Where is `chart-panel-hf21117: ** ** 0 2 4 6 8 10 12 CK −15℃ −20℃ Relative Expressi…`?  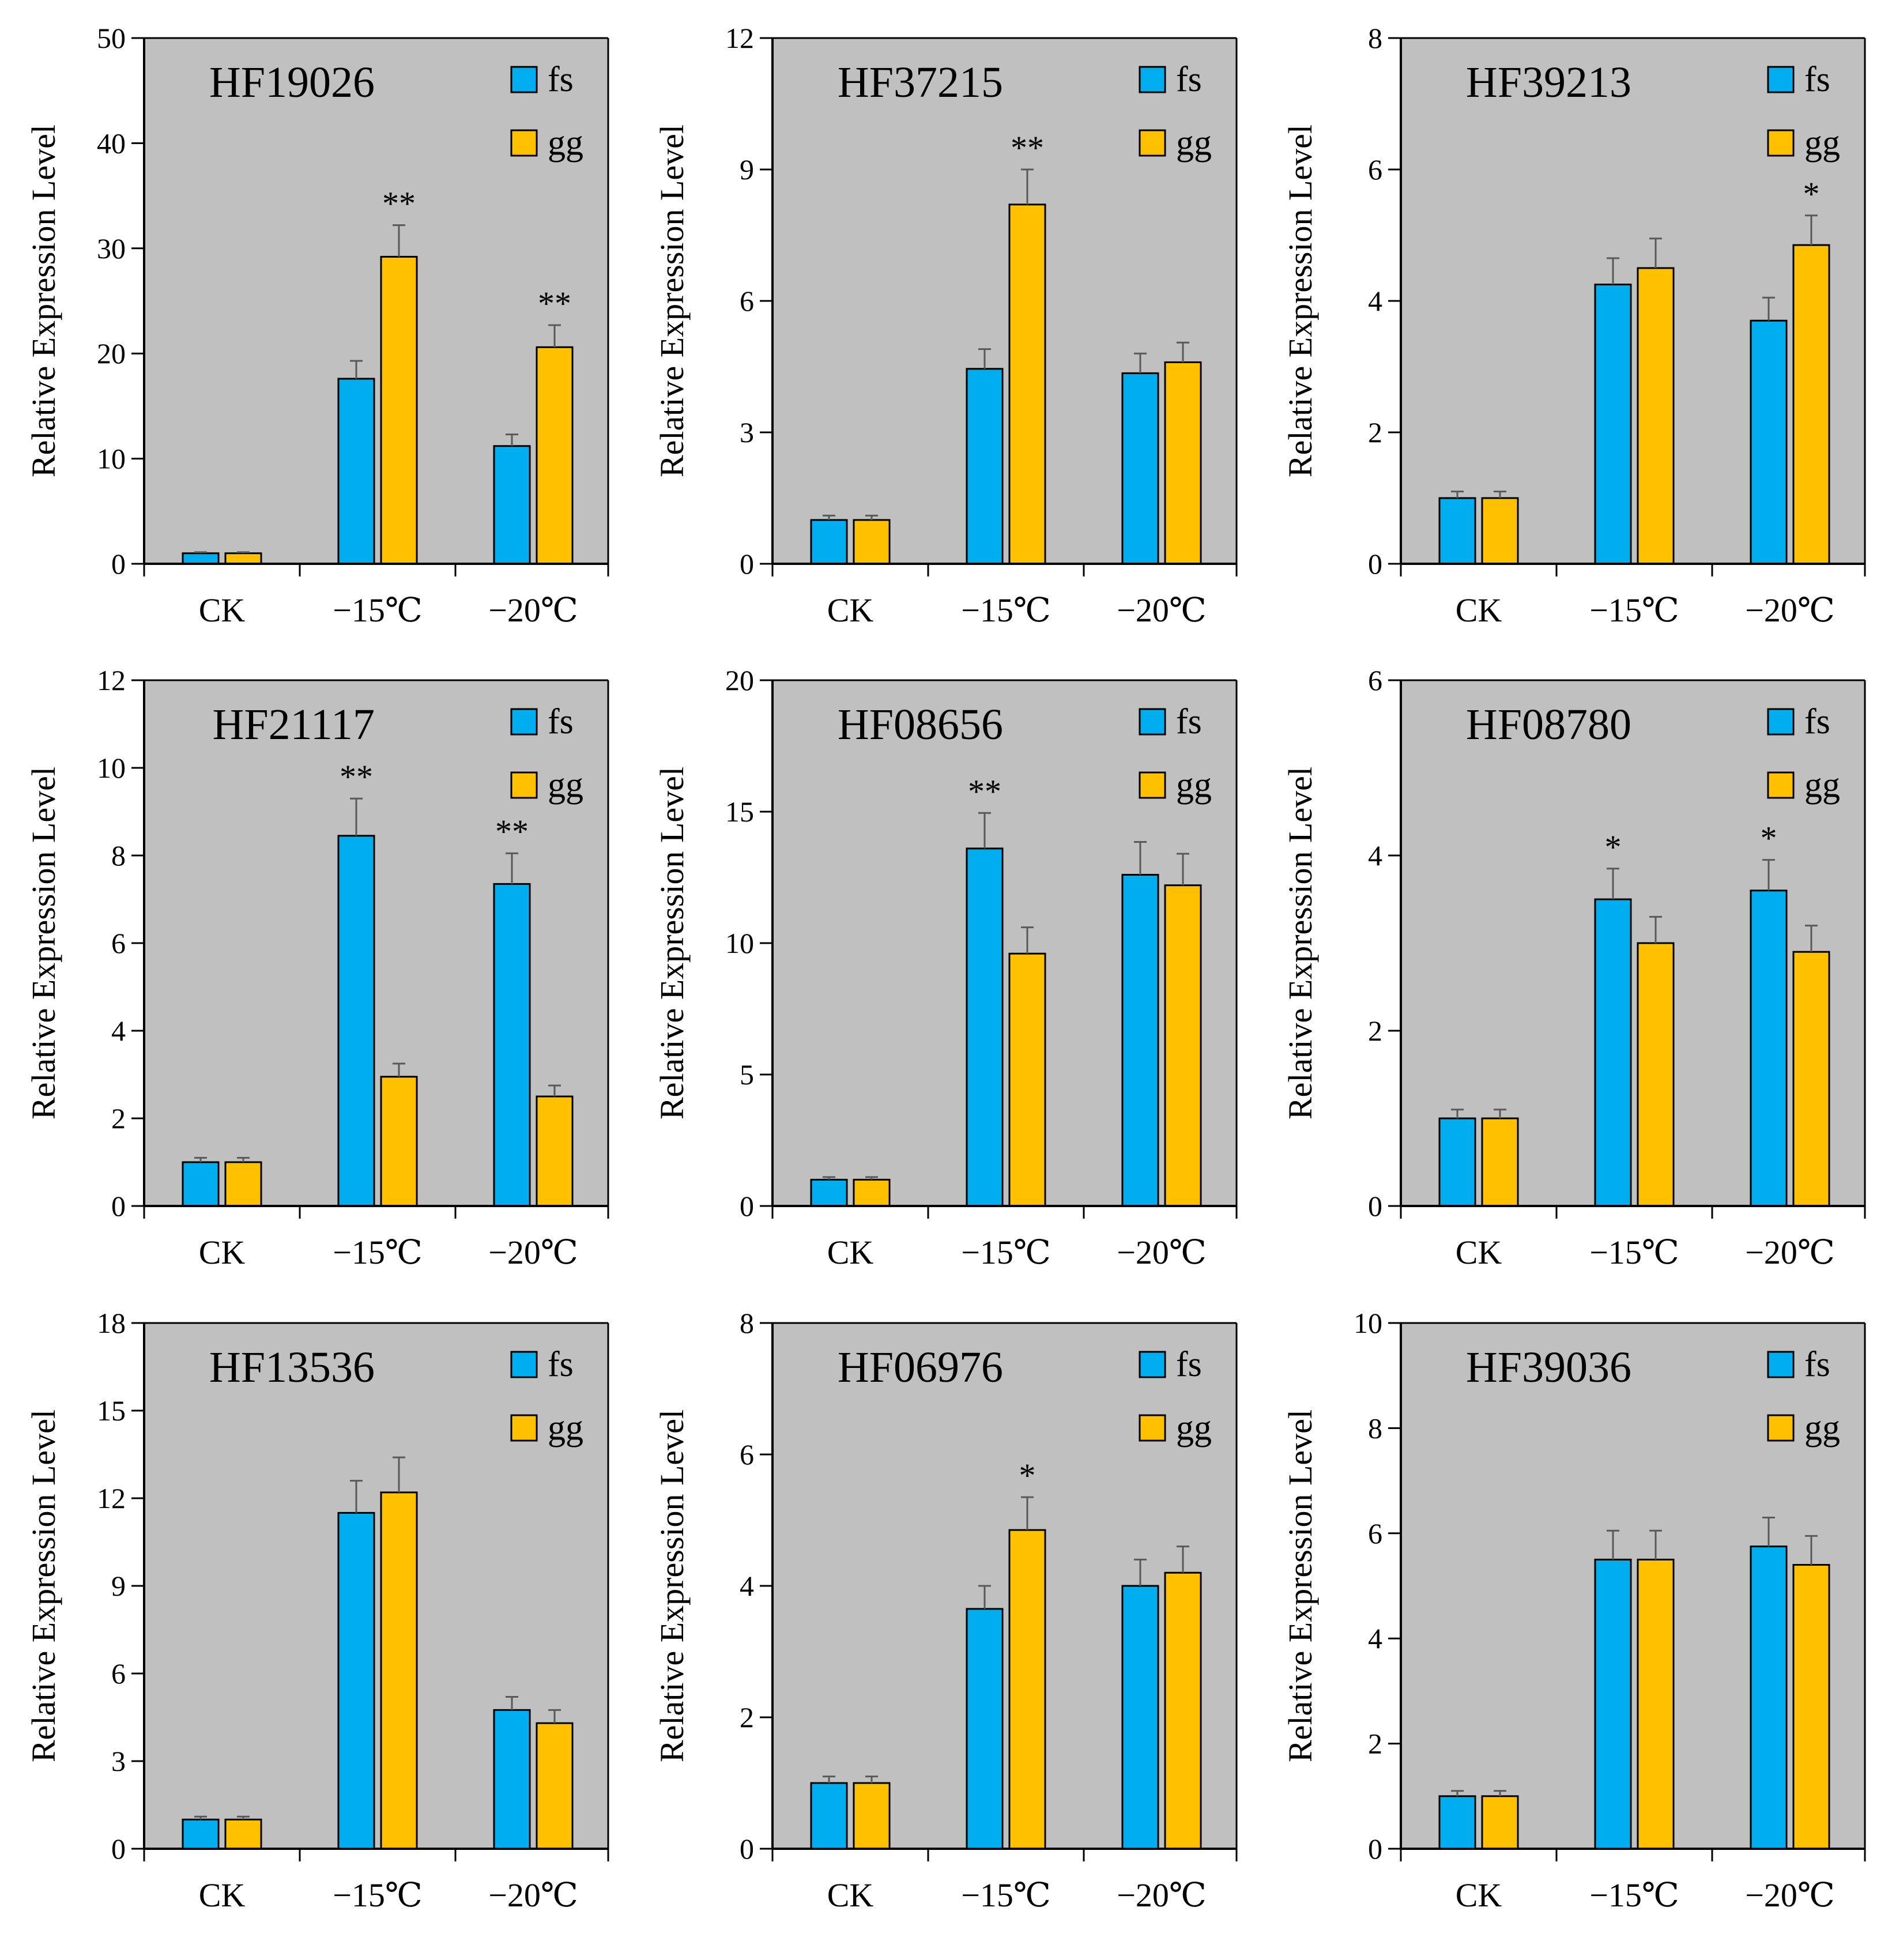
chart-panel-hf21117: ** ** 0 2 4 6 8 10 12 CK −15℃ −20℃ Relative Expressi… is located at coordinates (317, 967).